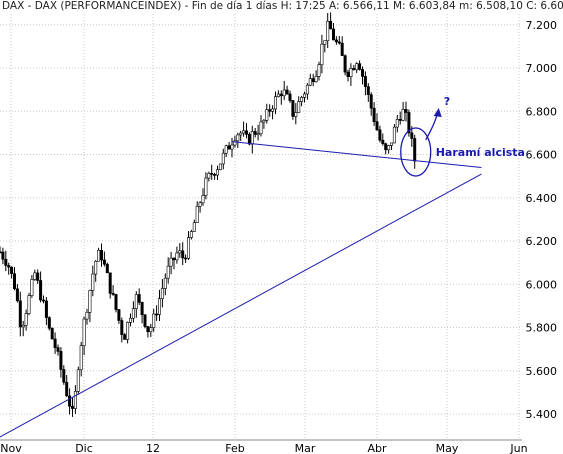 This screenshot has width=563, height=454. What do you see at coordinates (377, 448) in the screenshot?
I see `x-tick-label: Abr` at bounding box center [377, 448].